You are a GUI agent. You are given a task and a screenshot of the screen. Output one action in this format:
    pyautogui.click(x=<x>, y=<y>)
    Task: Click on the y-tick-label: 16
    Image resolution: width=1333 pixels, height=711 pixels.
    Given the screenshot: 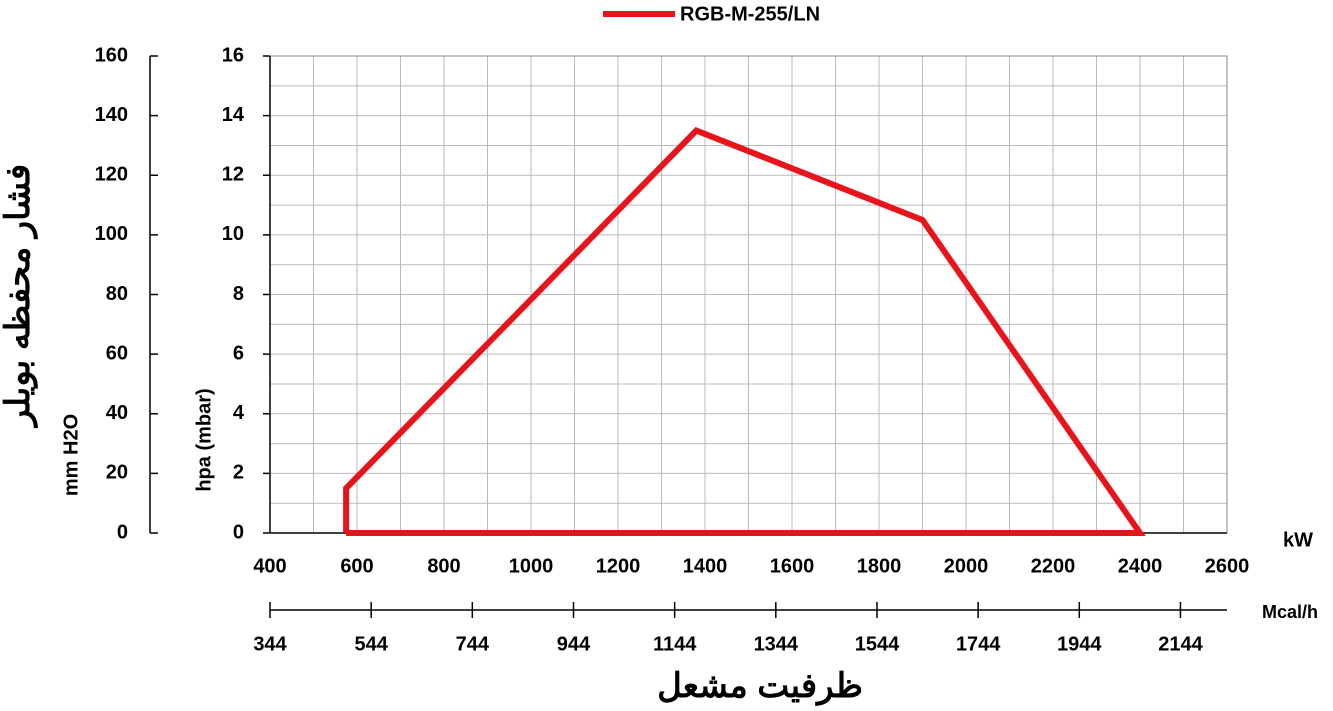 What is the action you would take?
    pyautogui.click(x=233, y=55)
    